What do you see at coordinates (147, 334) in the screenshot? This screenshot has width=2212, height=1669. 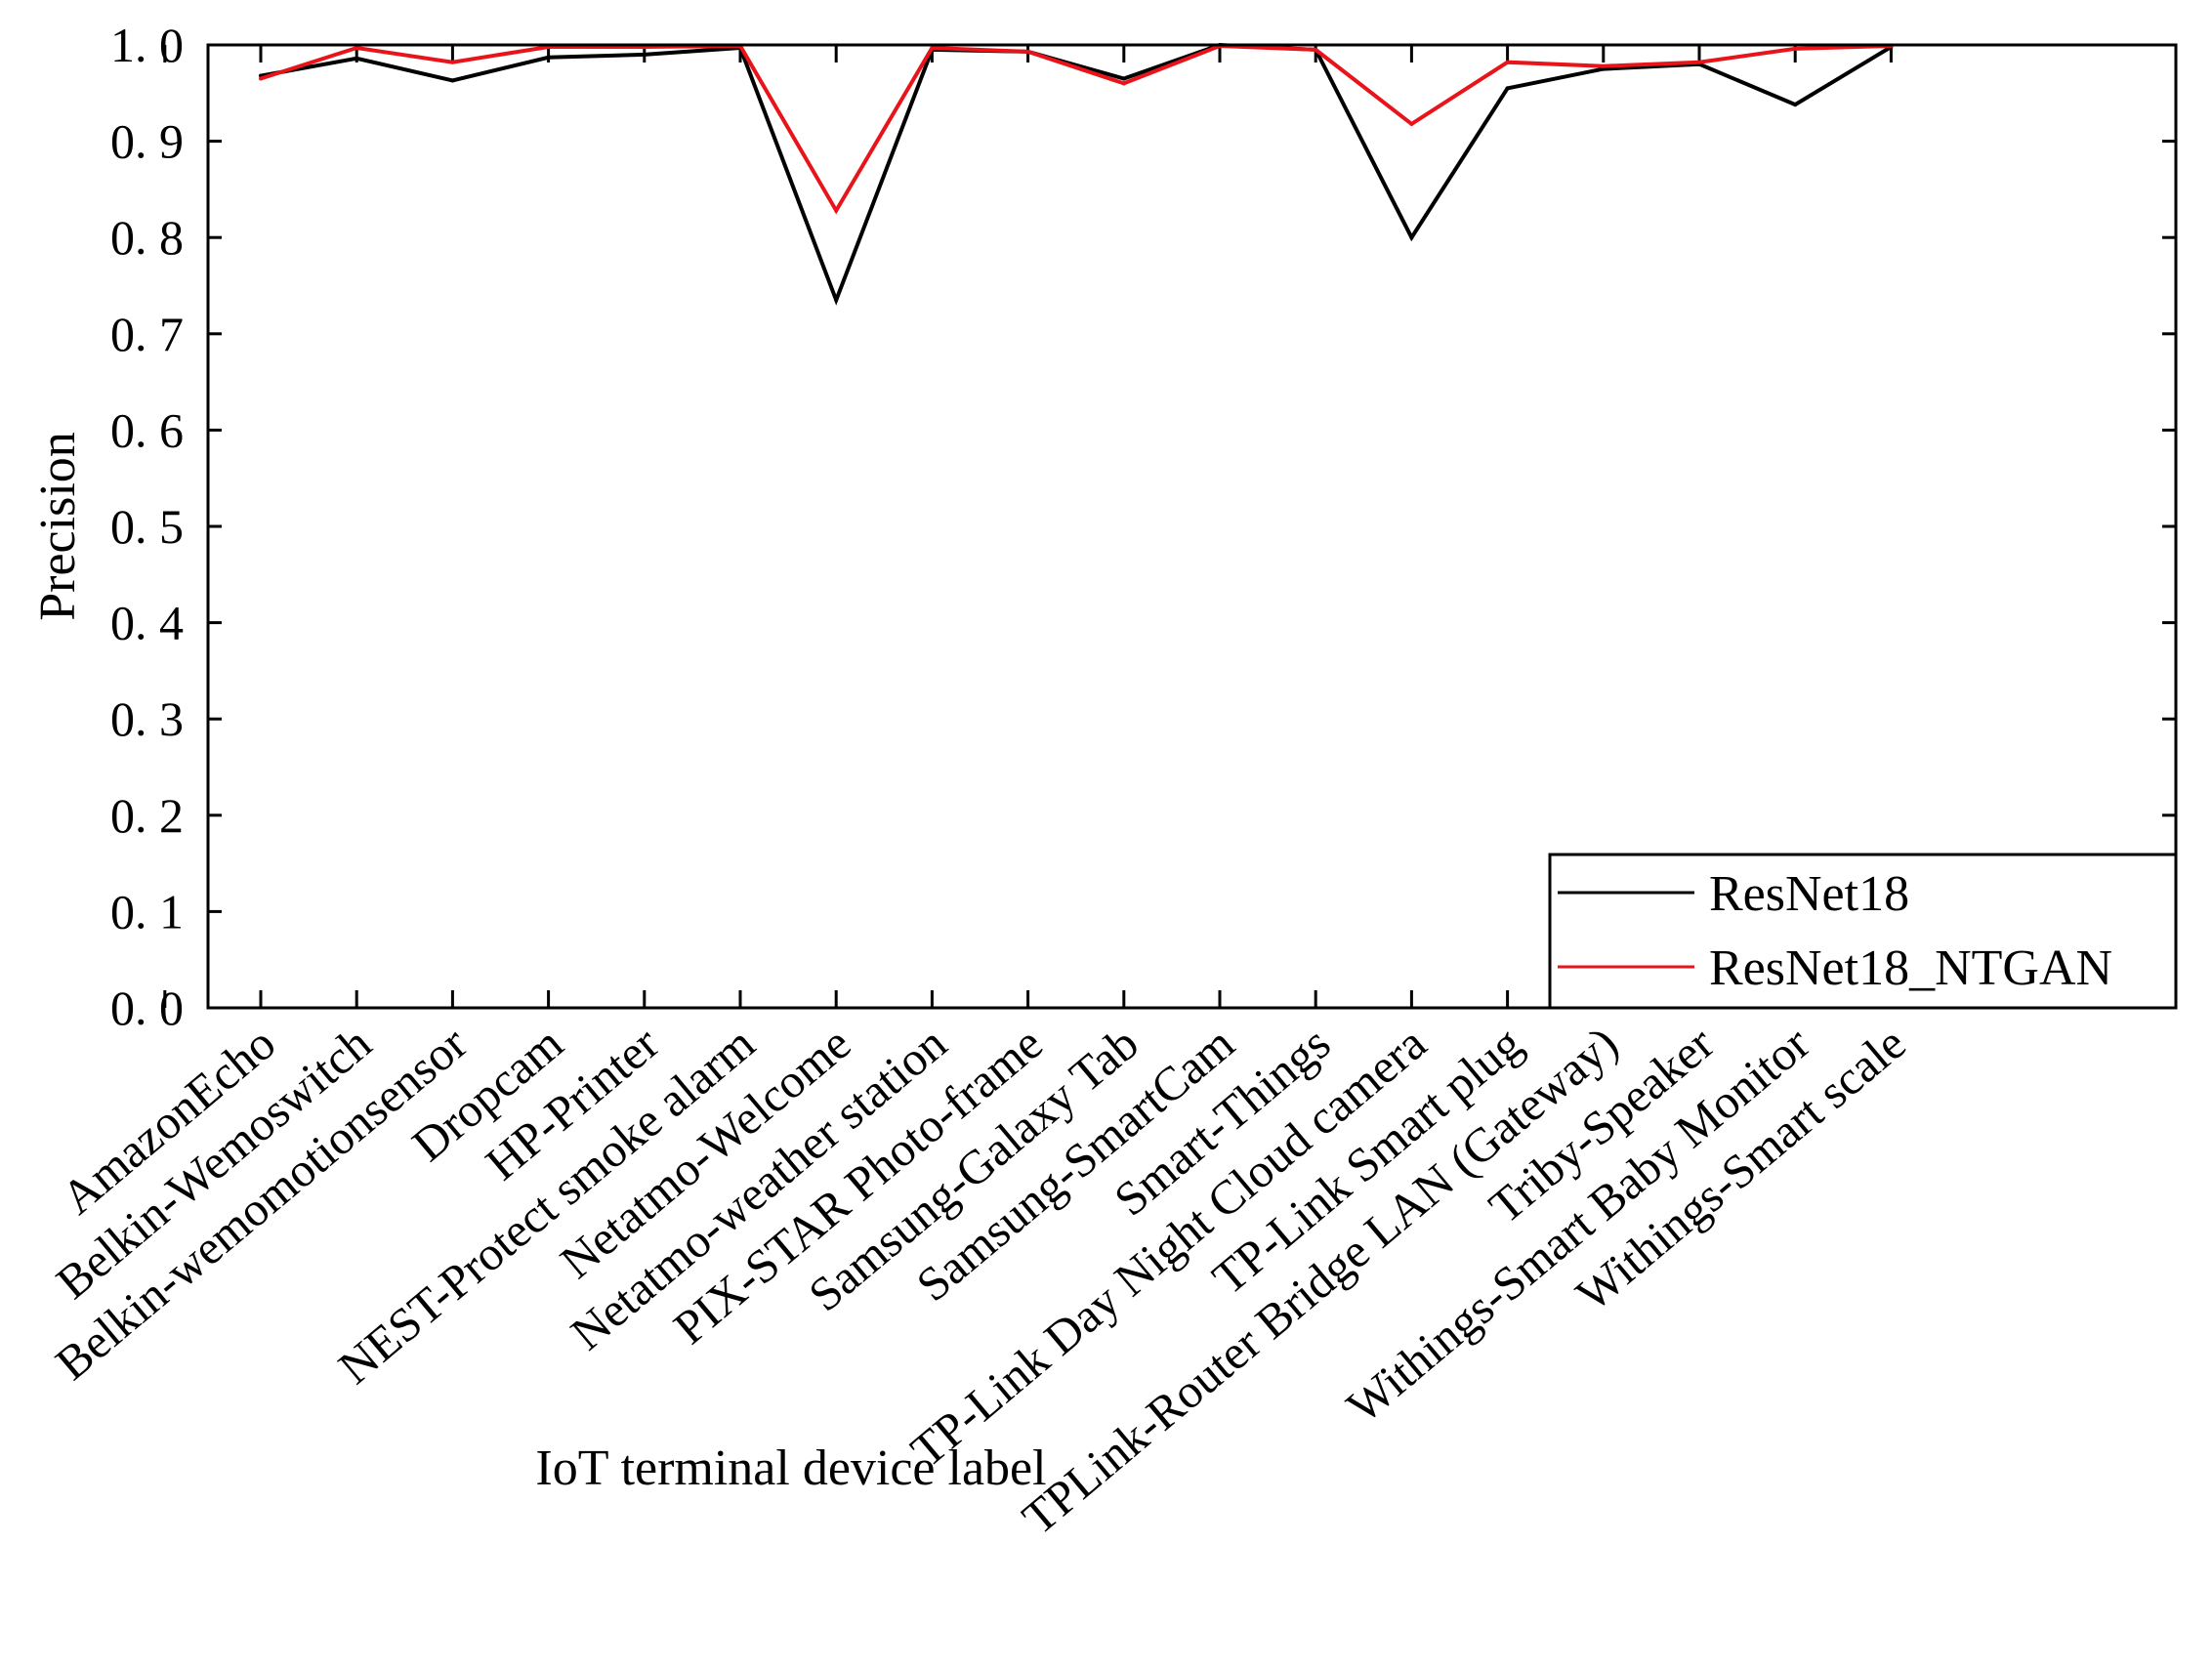 I see `y-tick-label: 0. 7` at bounding box center [147, 334].